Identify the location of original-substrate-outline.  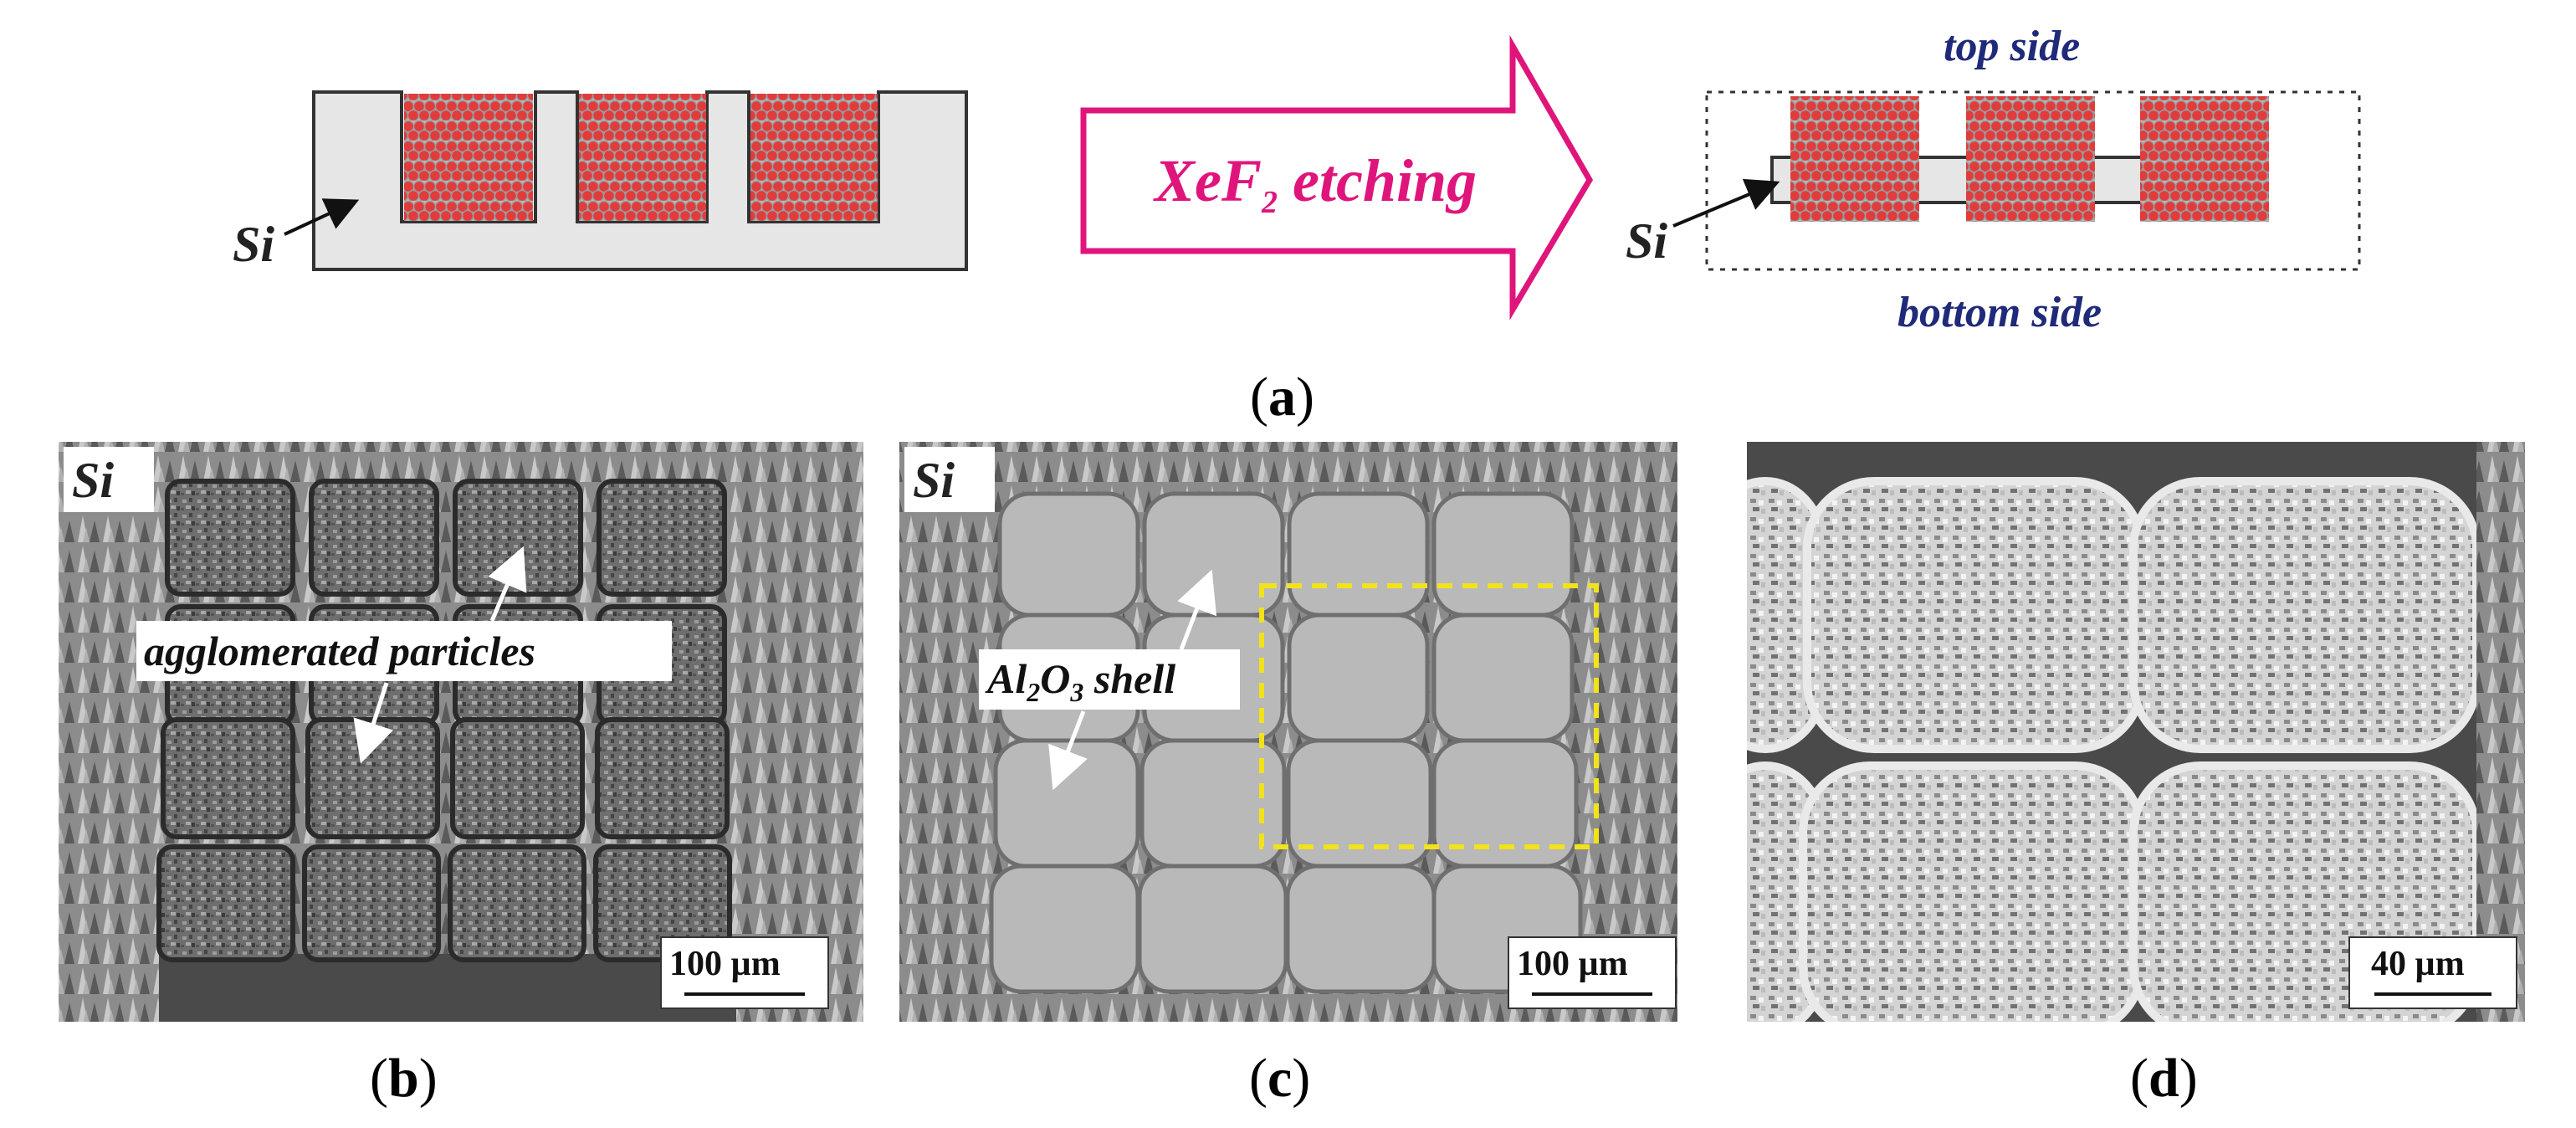
(2033, 180).